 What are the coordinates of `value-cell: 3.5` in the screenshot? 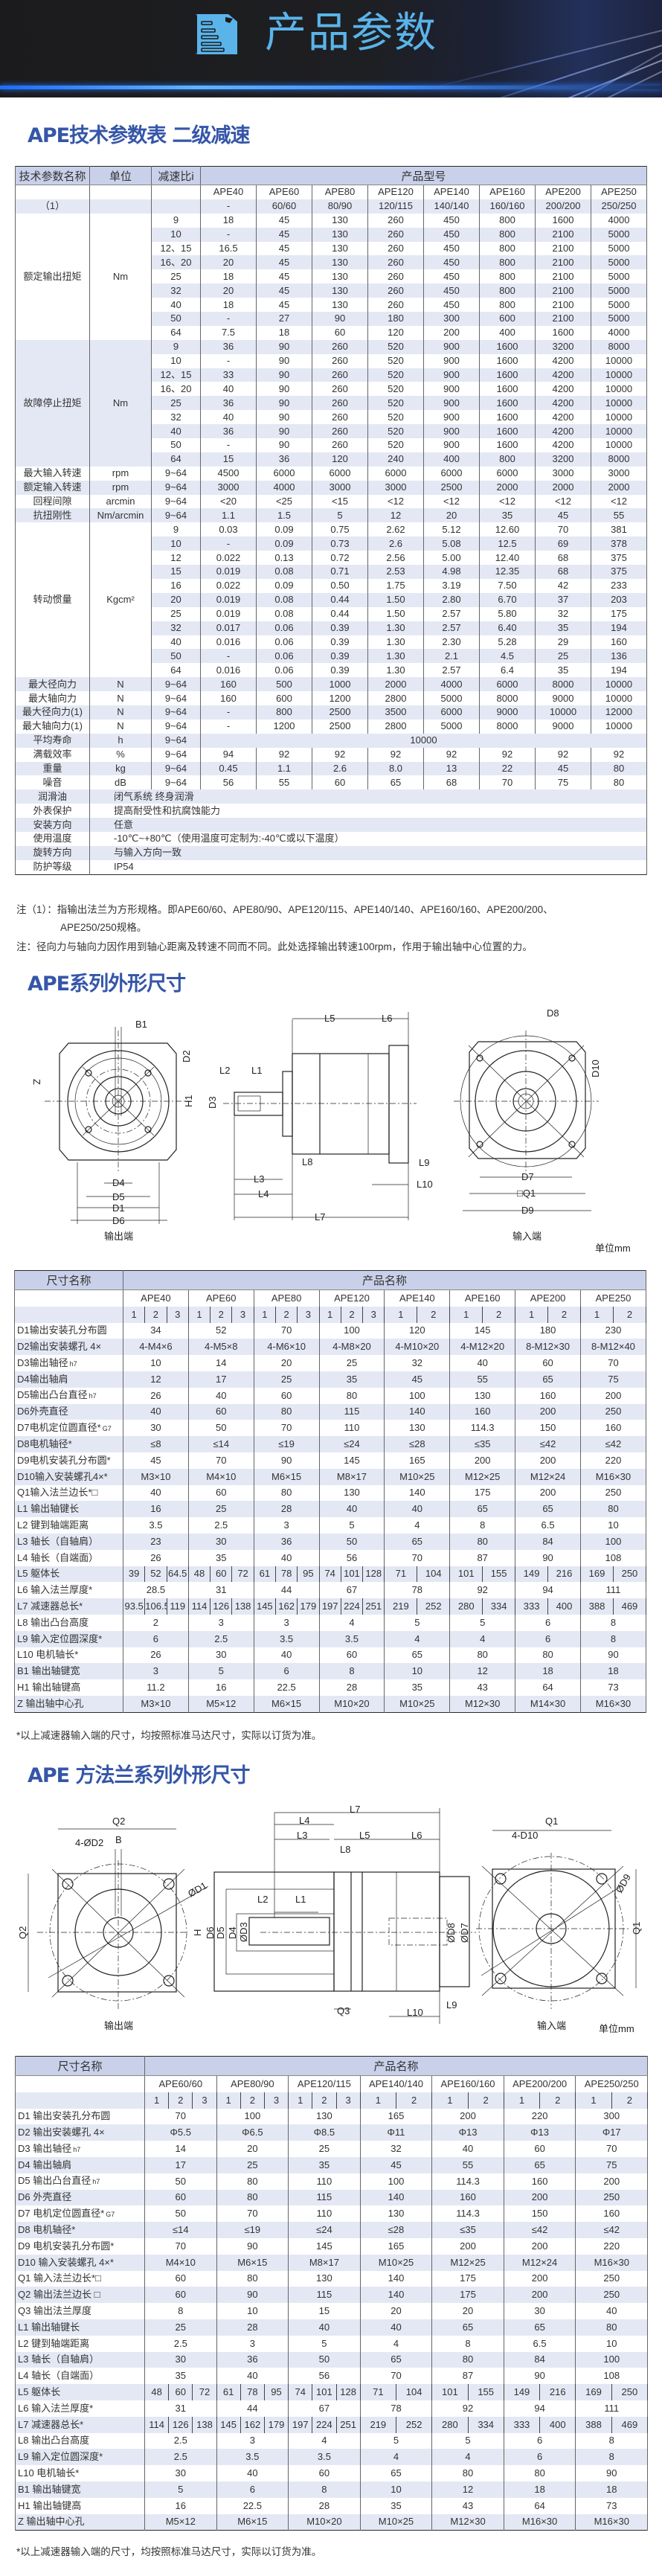 It's located at (156, 1525).